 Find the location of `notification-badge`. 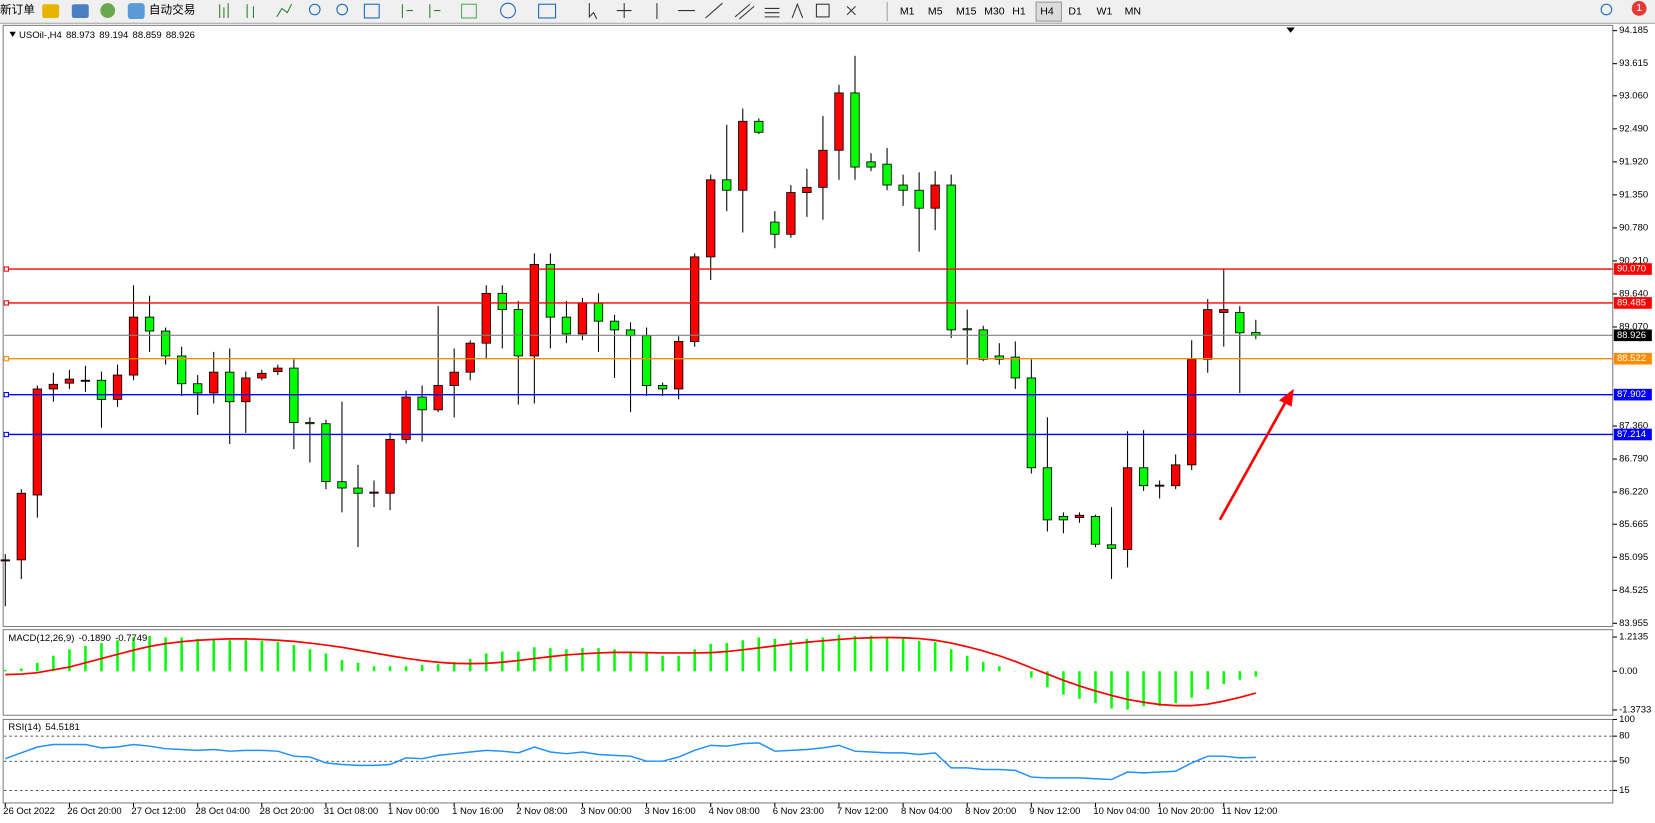

notification-badge is located at coordinates (1639, 8).